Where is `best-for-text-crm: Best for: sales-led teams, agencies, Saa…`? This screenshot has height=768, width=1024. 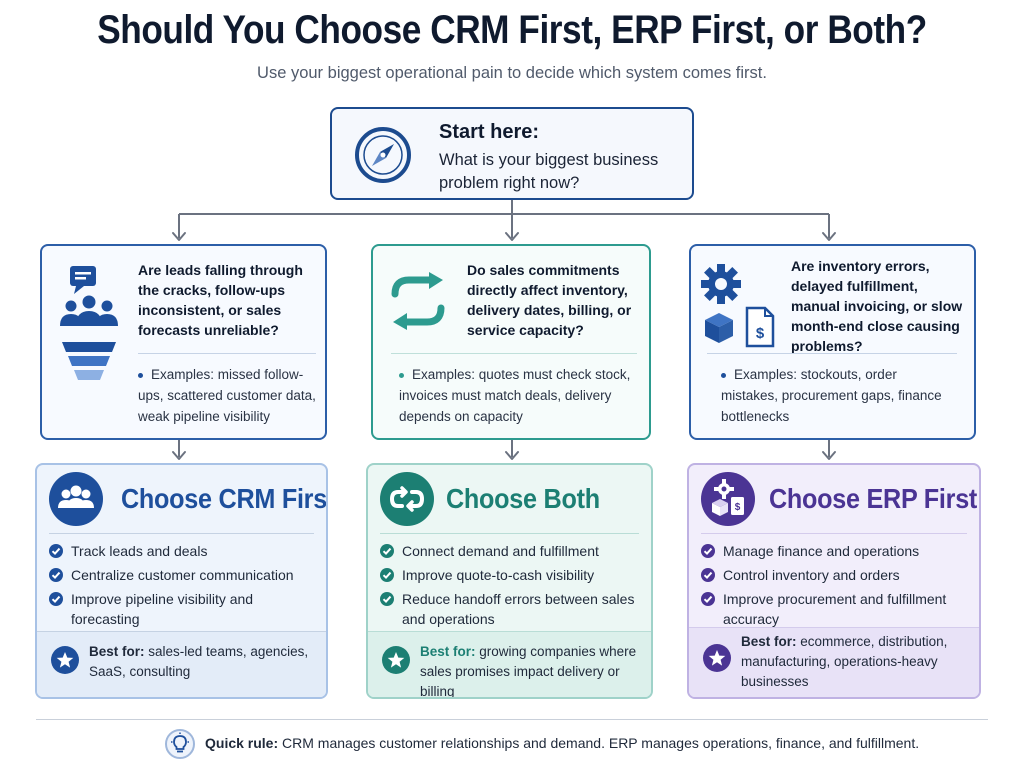 best-for-text-crm: Best for: sales-led teams, agencies, Saa… is located at coordinates (199, 661).